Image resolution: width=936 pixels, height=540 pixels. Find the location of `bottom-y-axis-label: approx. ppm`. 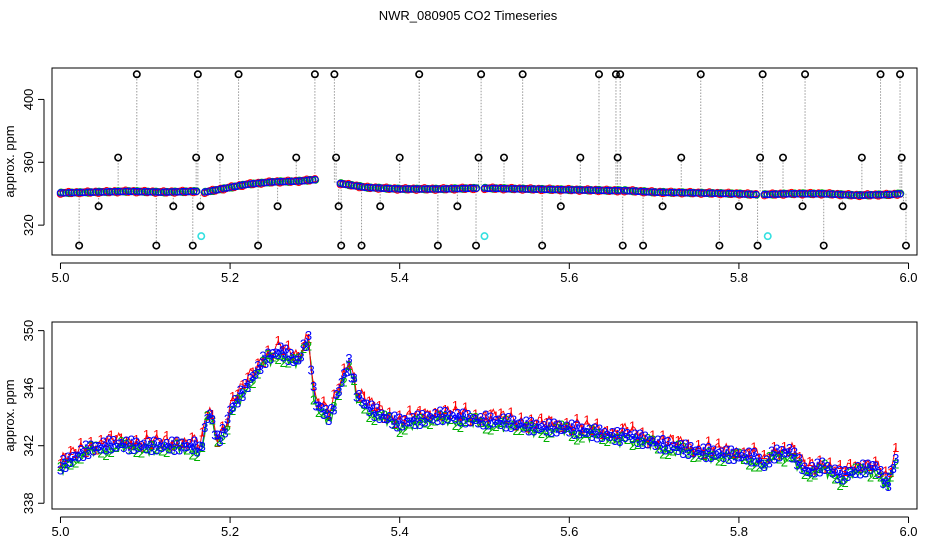

bottom-y-axis-label: approx. ppm is located at coordinates (9, 415).